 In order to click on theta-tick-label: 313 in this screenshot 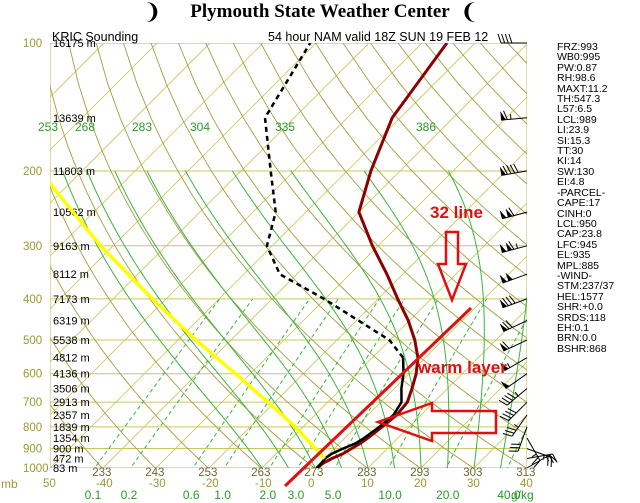, I will do `click(525, 473)`.